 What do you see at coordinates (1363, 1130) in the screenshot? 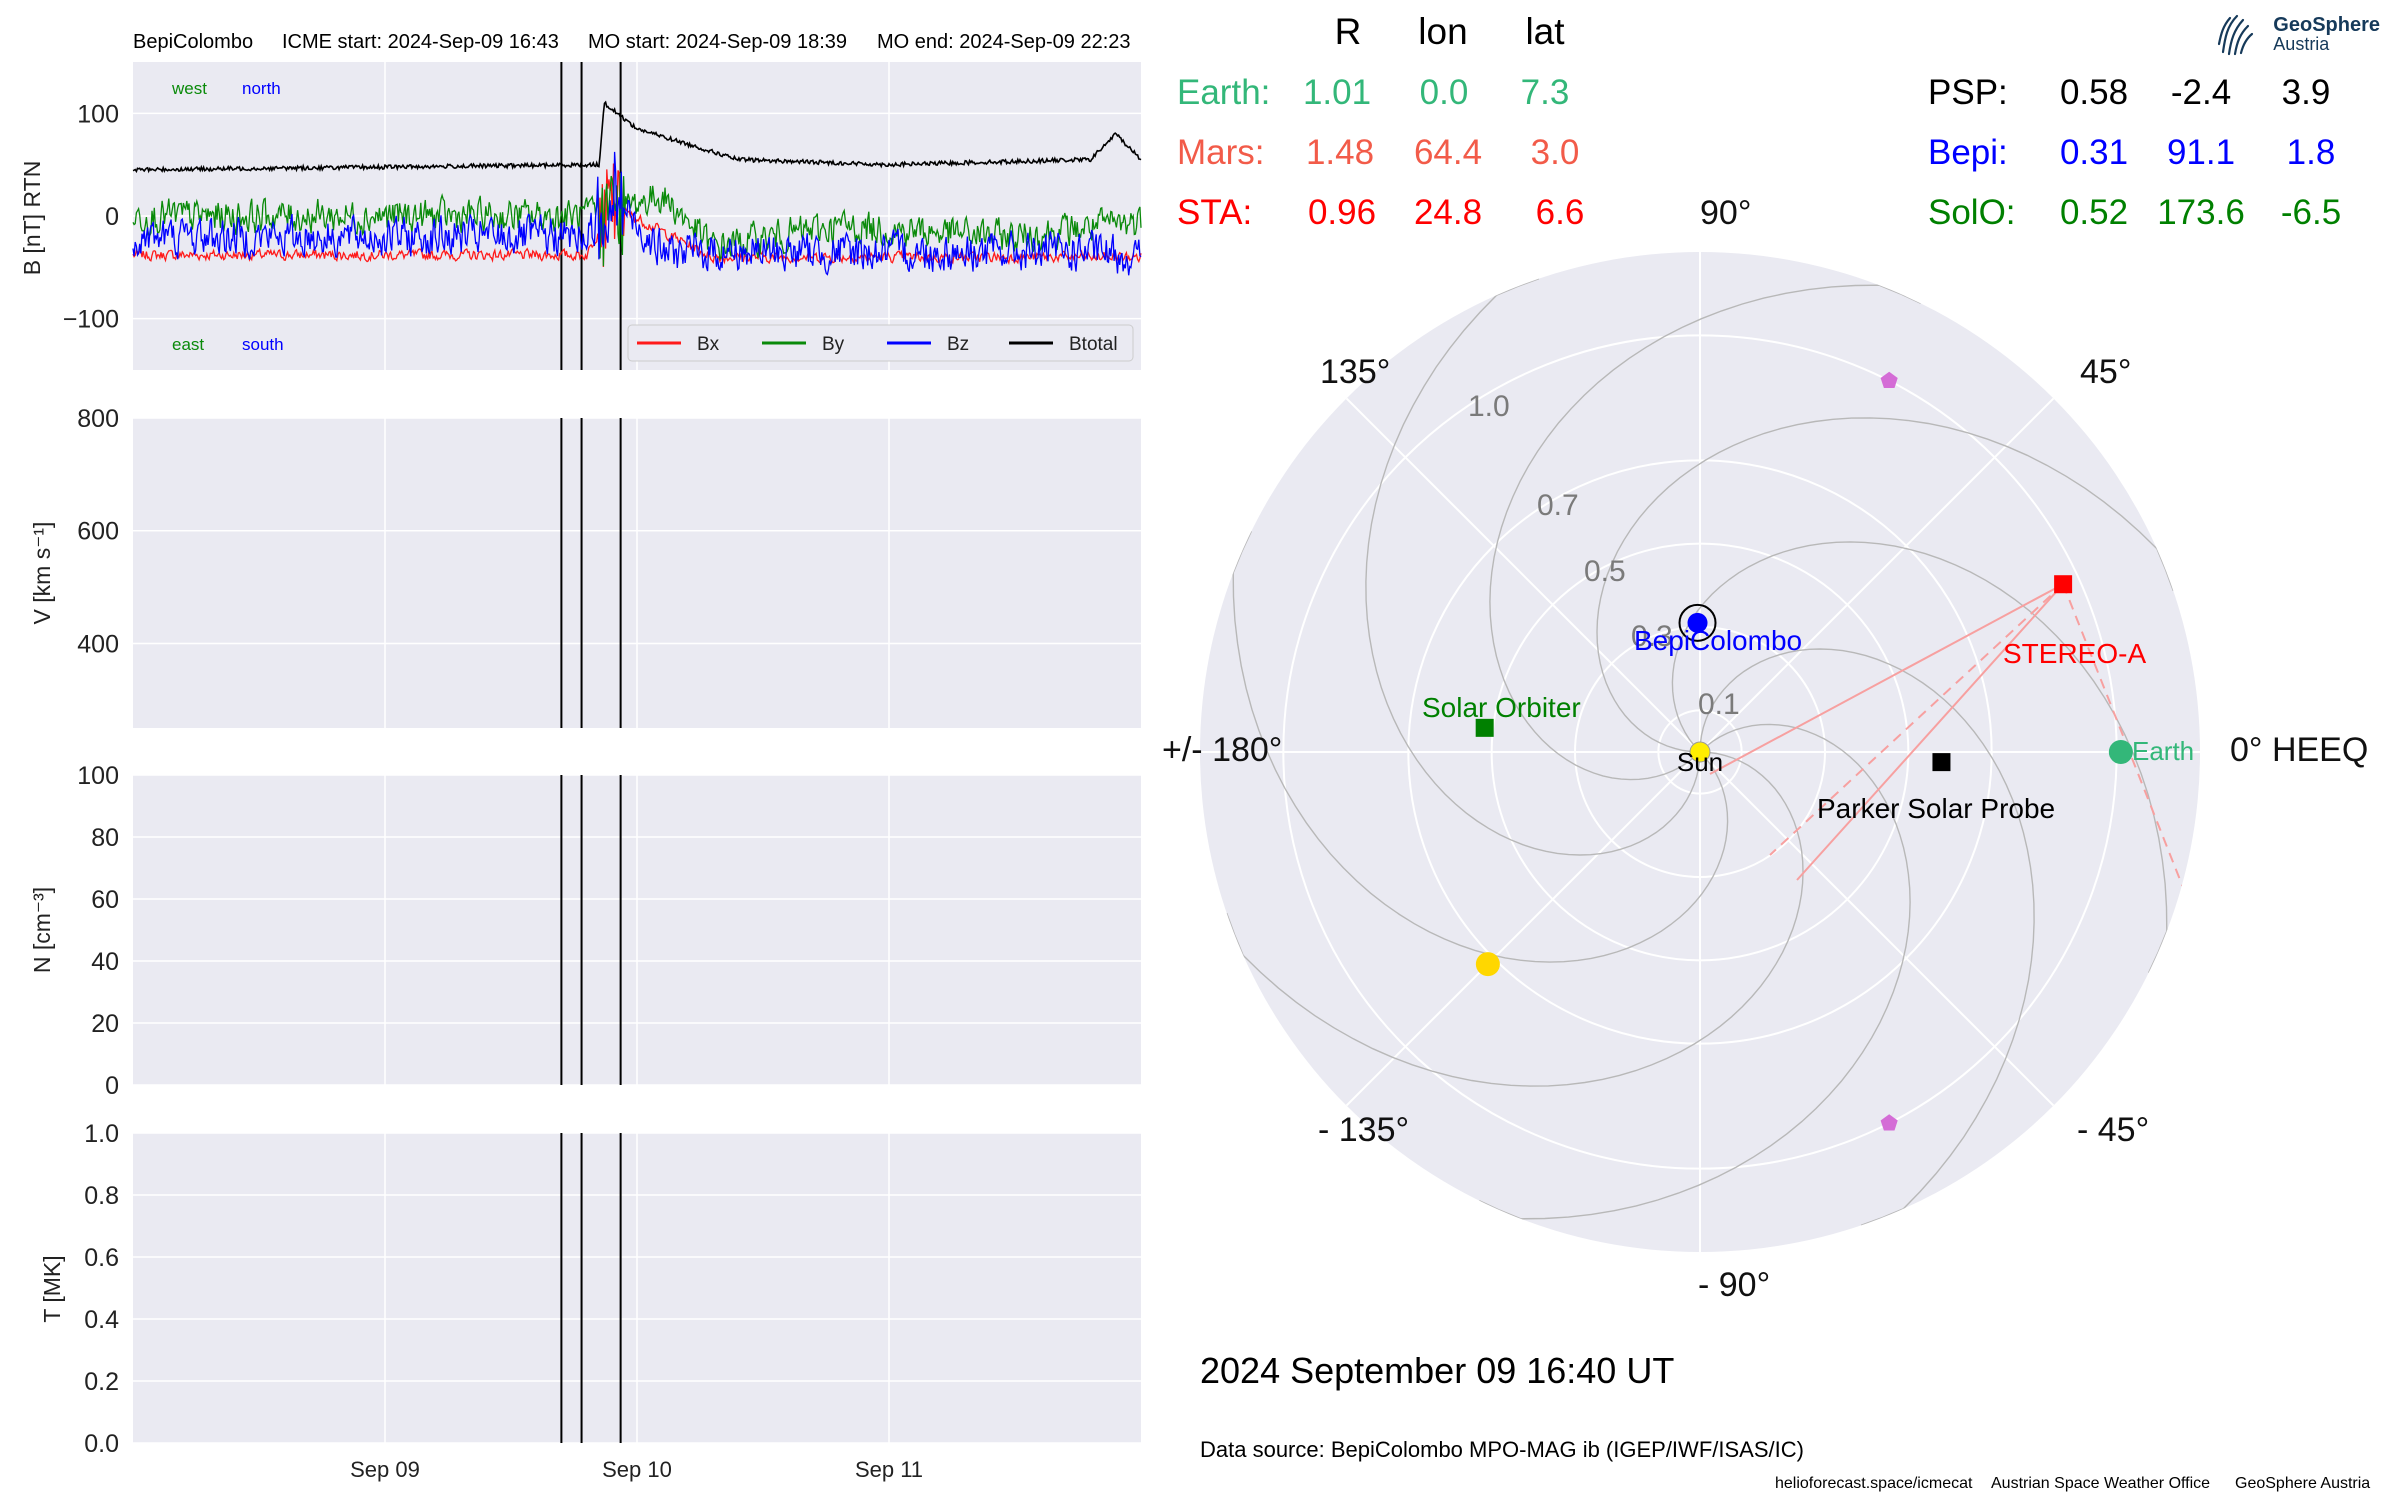
I see `angle-label-neg135: - 135°` at bounding box center [1363, 1130].